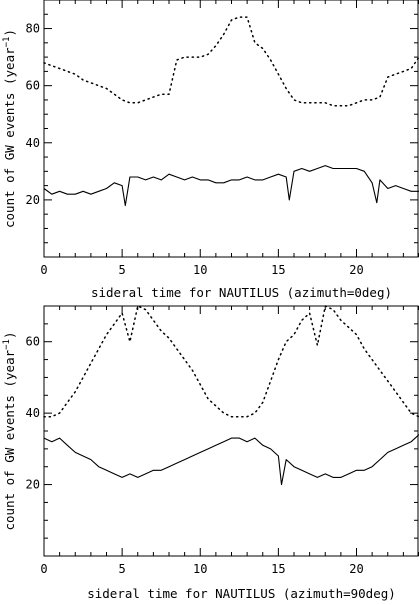  I want to click on y-tick-label: 80, so click(33, 29).